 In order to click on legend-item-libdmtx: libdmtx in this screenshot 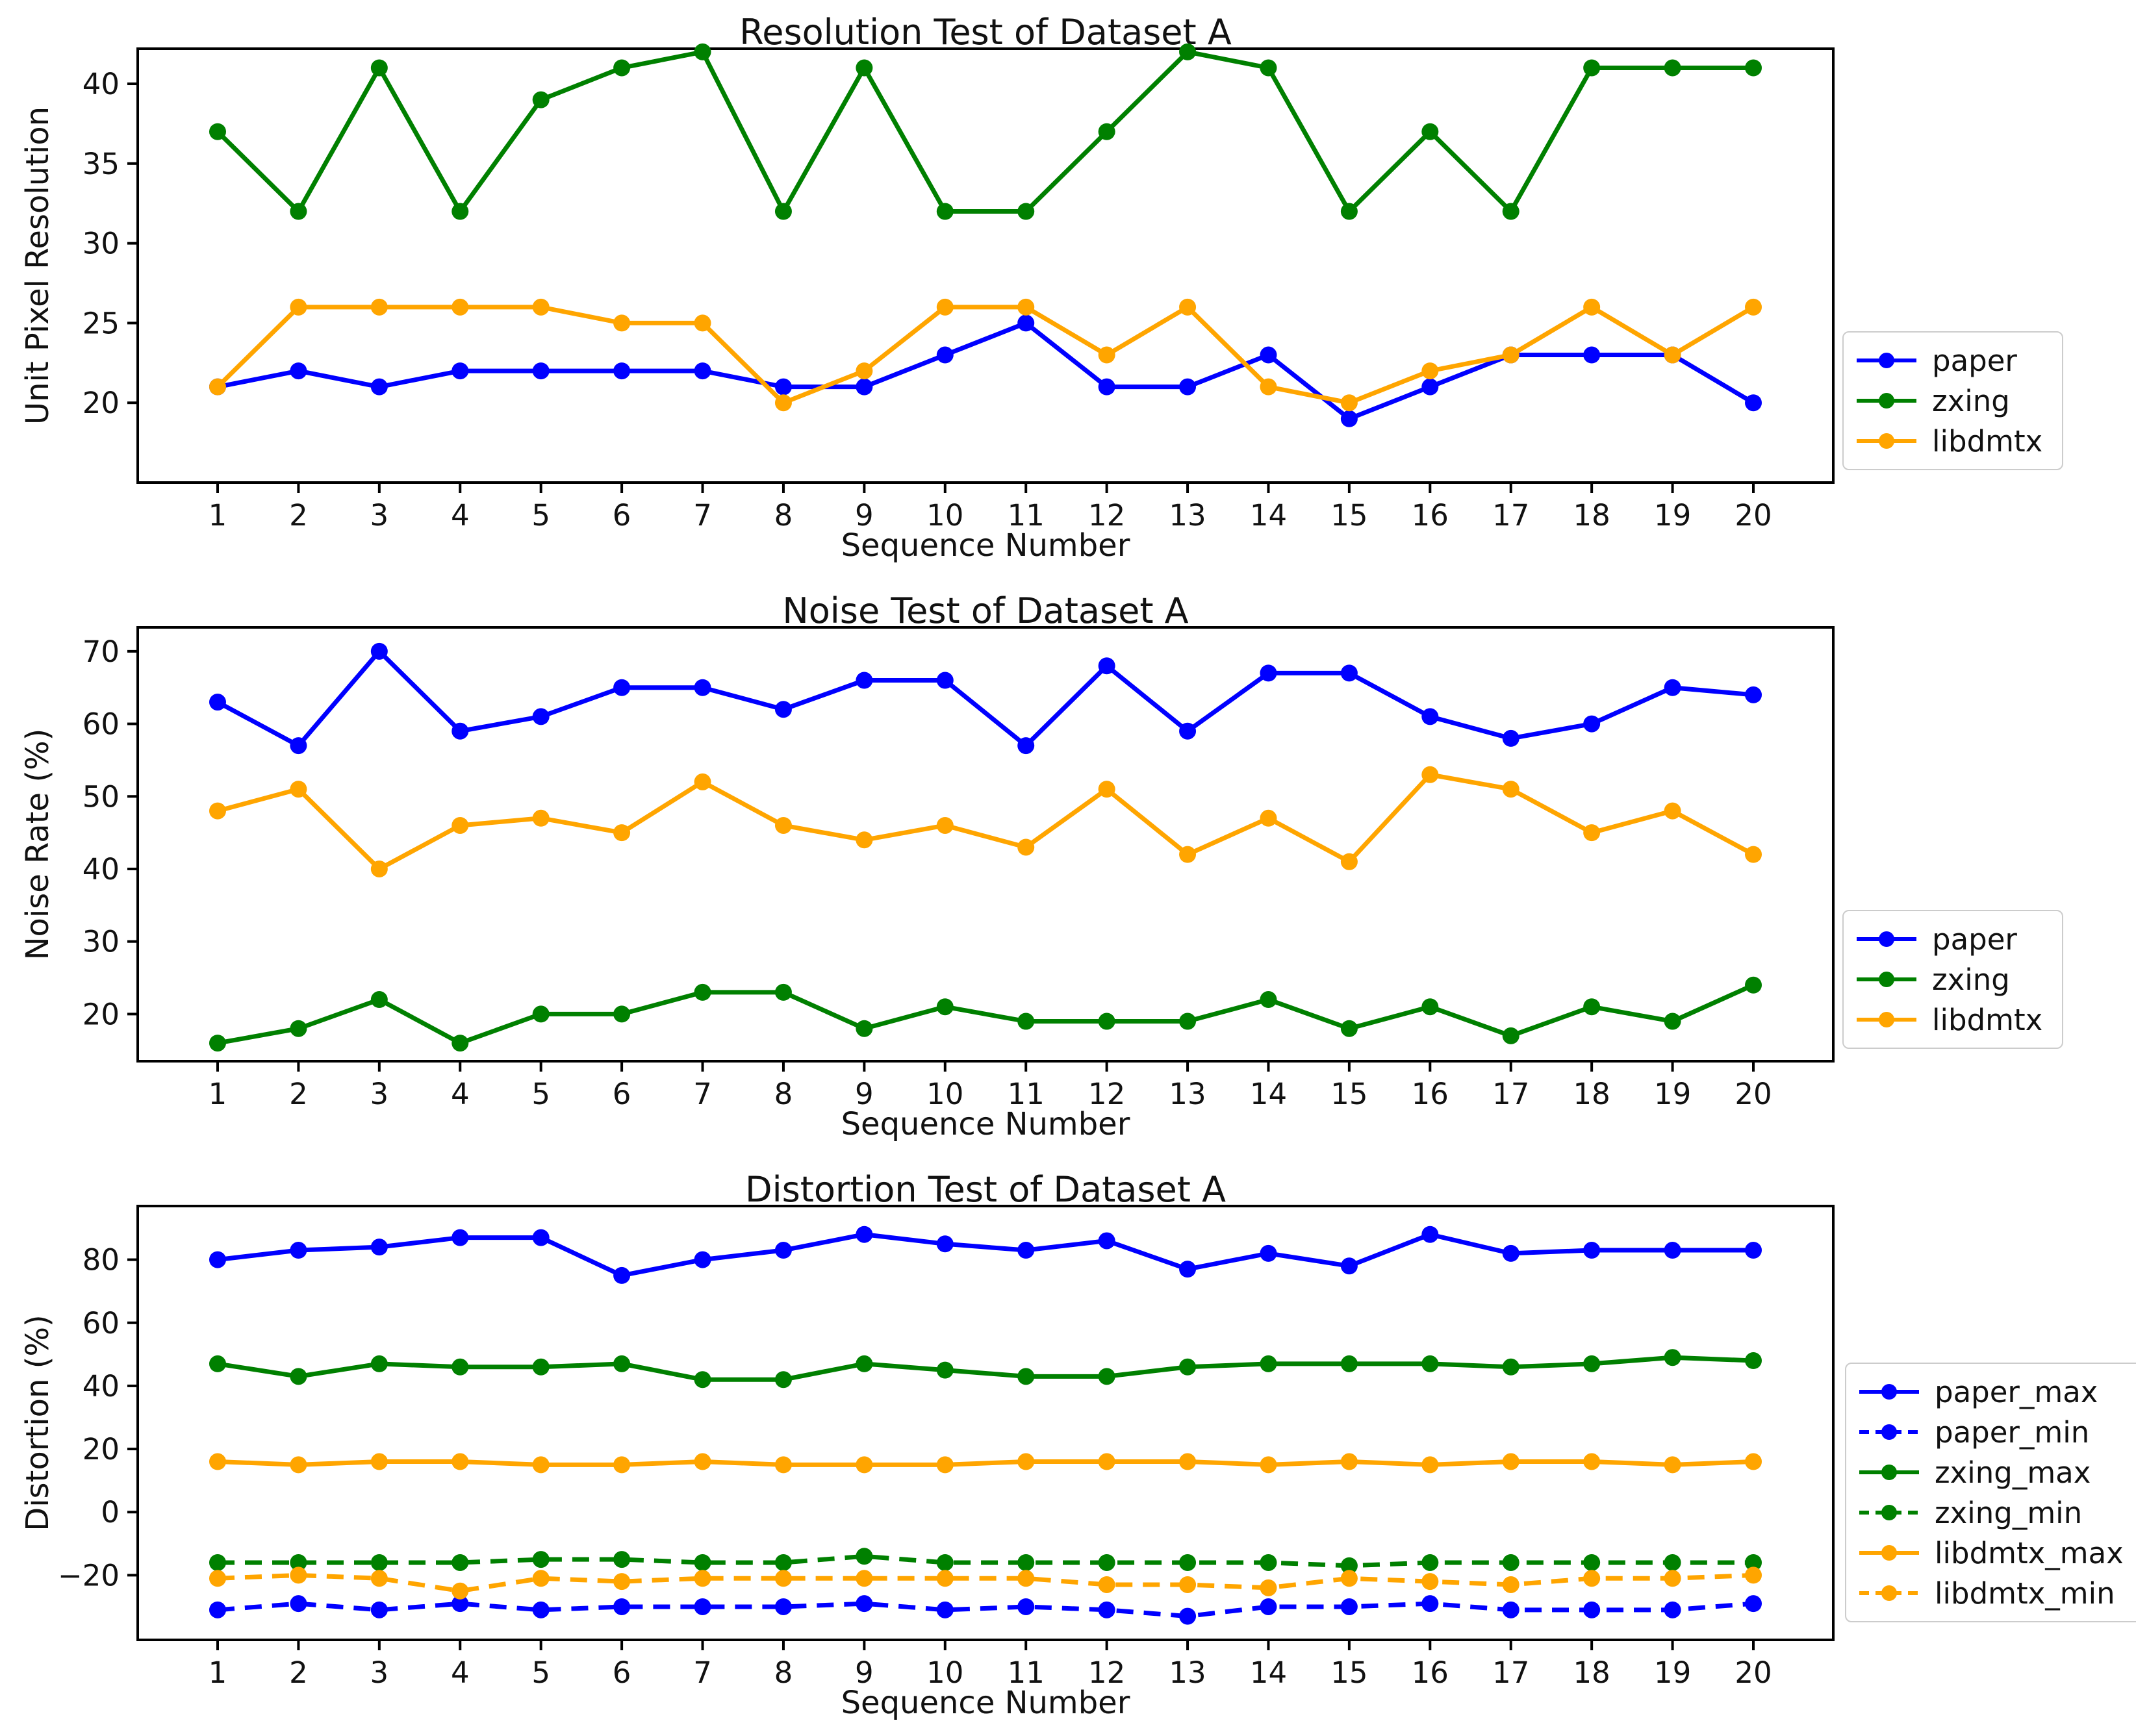, I will do `click(1948, 441)`.